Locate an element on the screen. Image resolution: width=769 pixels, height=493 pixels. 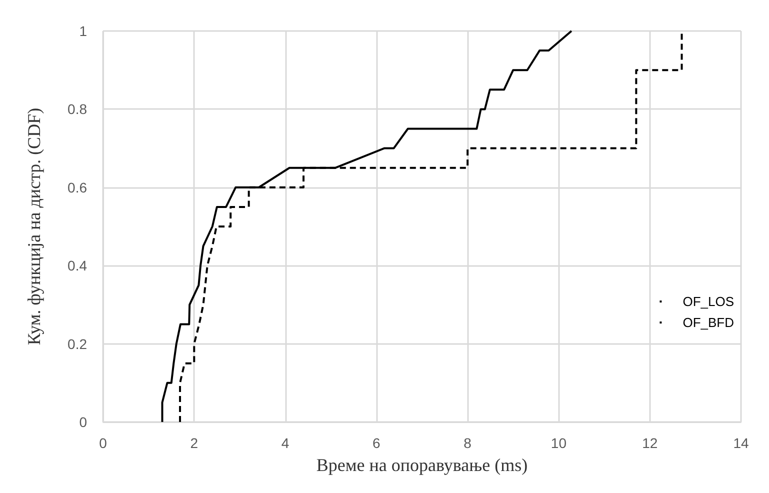
legend-label: OF_BFD is located at coordinates (708, 322).